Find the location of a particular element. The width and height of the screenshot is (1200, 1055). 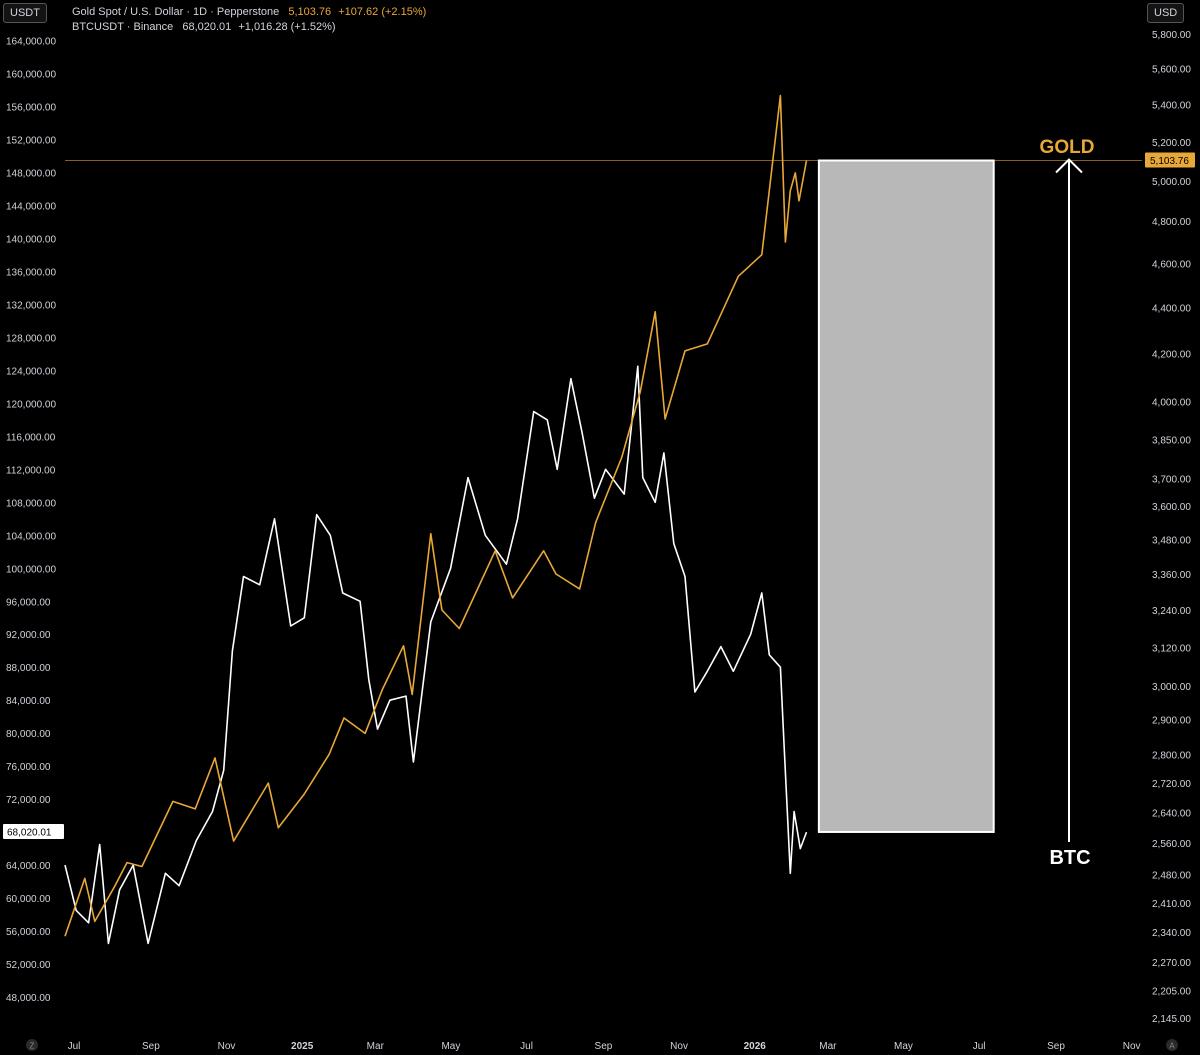

right-axis-tick-10: 2,900.00 is located at coordinates (1171, 721).